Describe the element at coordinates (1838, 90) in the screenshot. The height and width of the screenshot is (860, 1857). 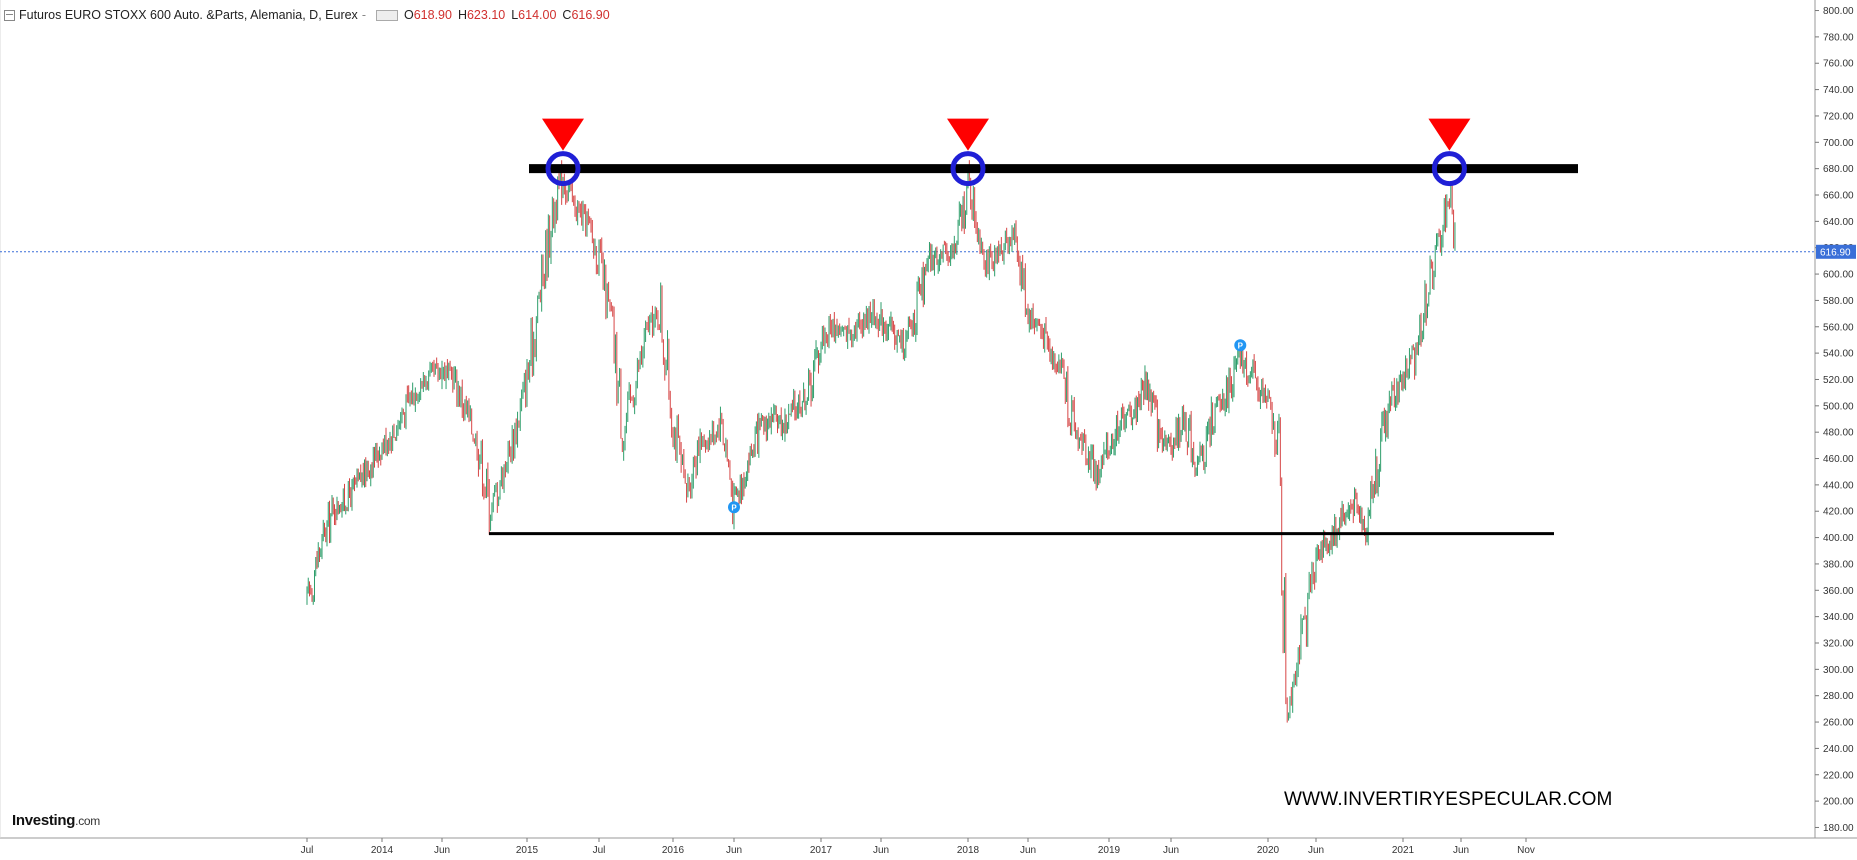
I see `y-tick-label: 740.00` at that location.